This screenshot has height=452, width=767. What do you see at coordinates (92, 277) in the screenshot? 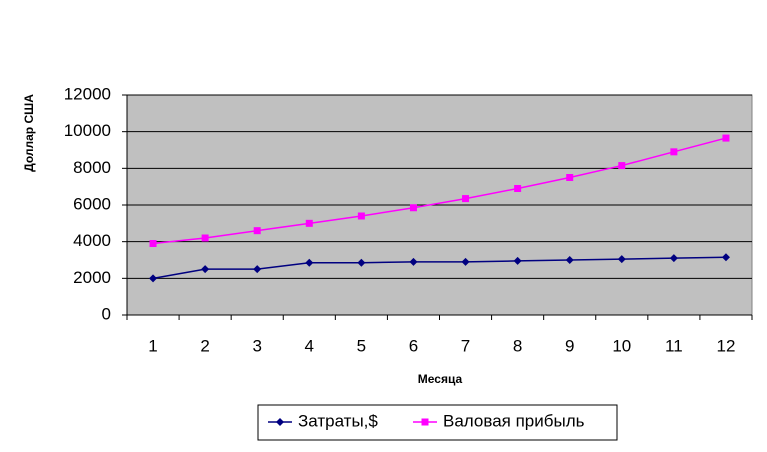
I see `y-tick-label: 2000` at bounding box center [92, 277].